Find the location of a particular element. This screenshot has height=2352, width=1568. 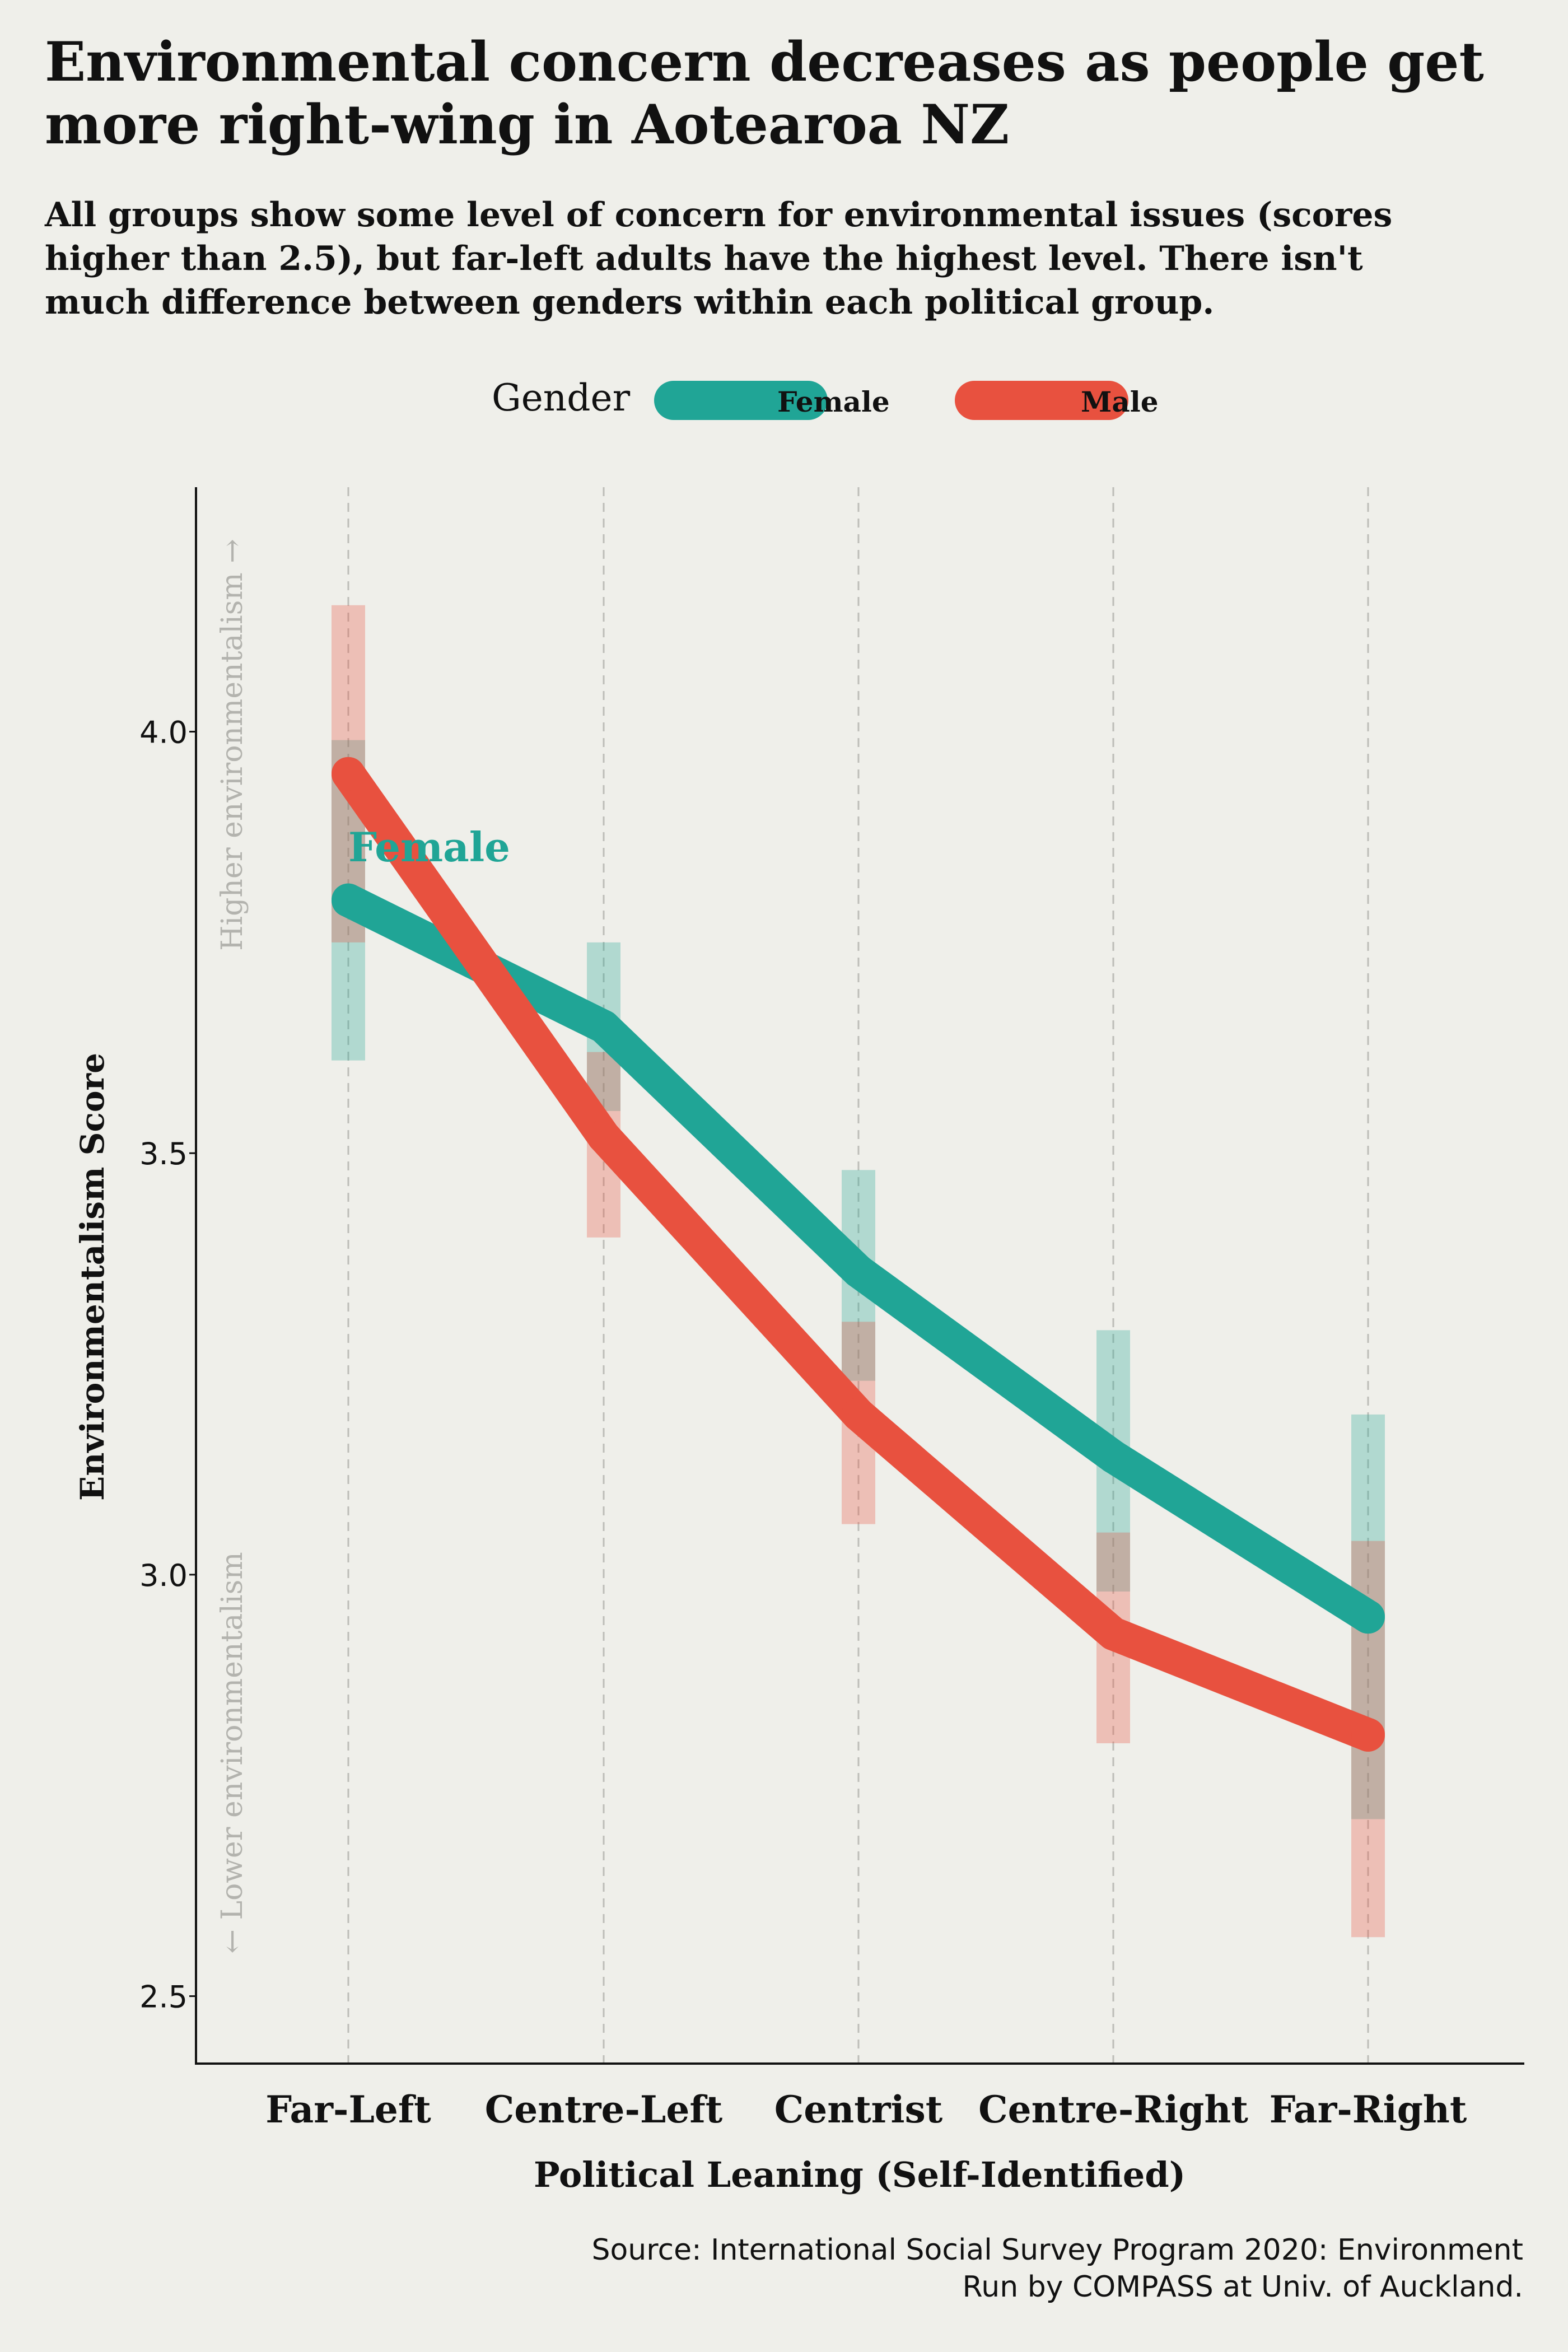

x-tick-label-far-right: Far-Right is located at coordinates (1369, 2110).